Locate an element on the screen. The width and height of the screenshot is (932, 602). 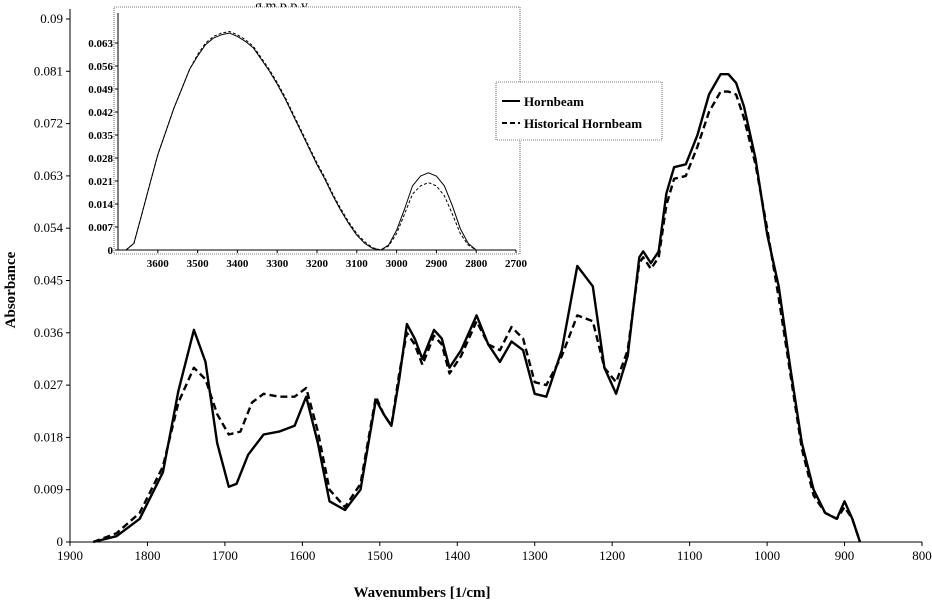
y-axis-title: Absorbance is located at coordinates (11, 289).